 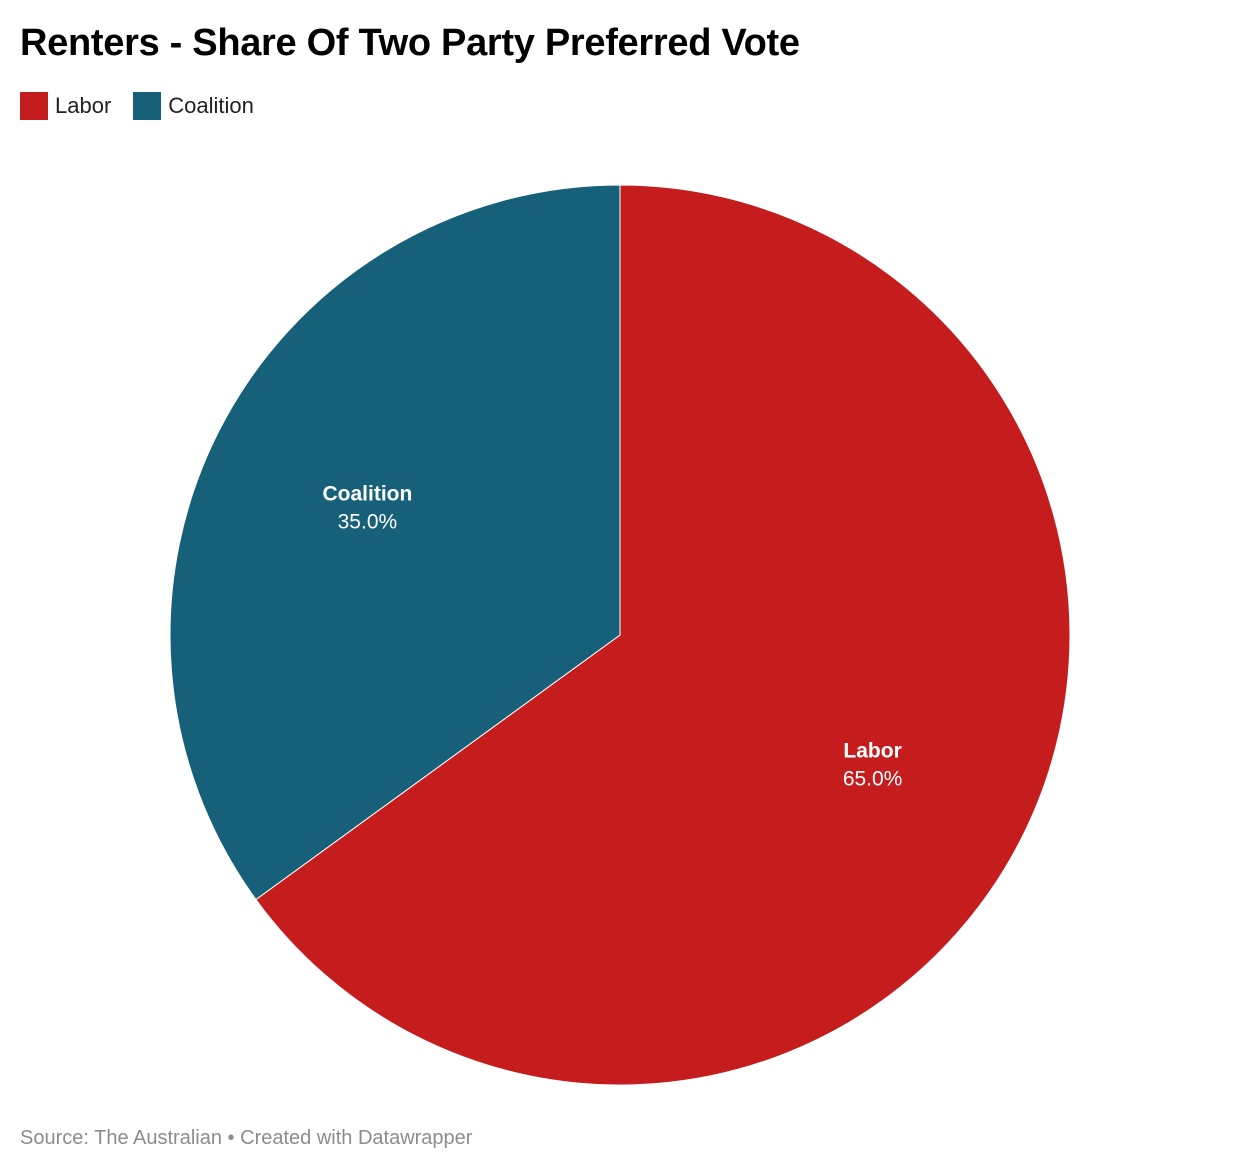 I want to click on legend-swatch-coalition, so click(x=147, y=106).